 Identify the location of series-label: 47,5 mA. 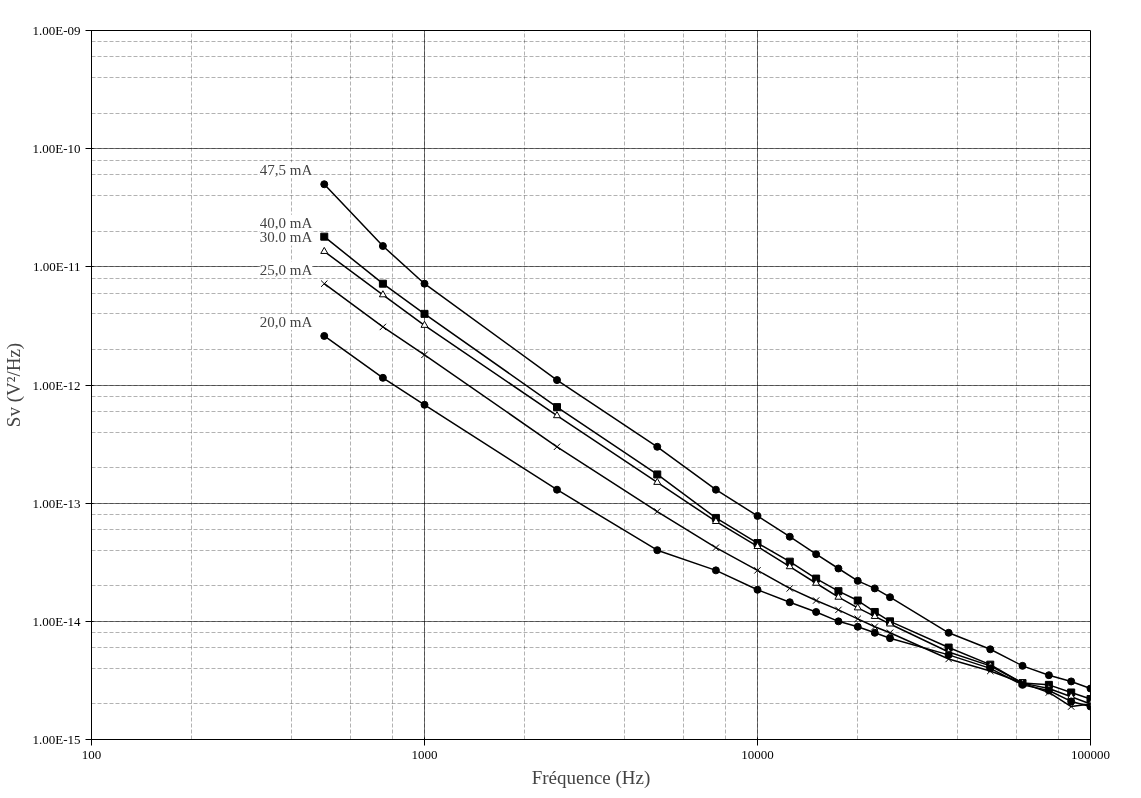
(286, 170).